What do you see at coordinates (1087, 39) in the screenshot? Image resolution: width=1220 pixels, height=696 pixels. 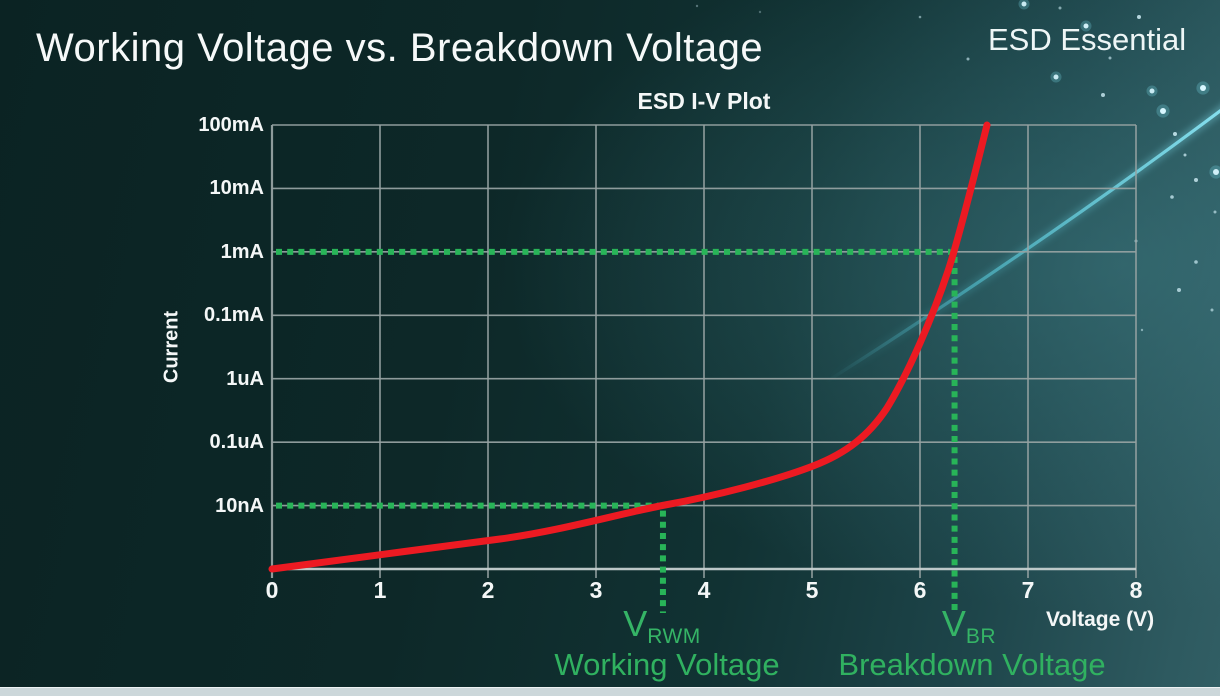 I see `brand-watermark: ESD Essential` at bounding box center [1087, 39].